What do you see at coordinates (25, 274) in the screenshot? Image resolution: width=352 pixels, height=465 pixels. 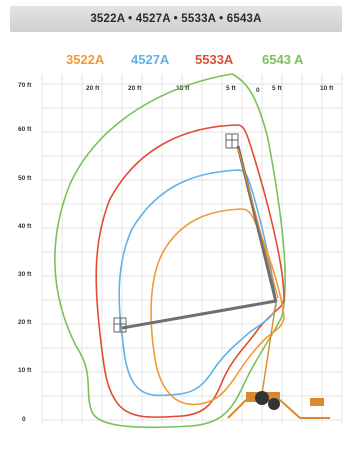 I see `y-tick-label: 30 ft` at bounding box center [25, 274].